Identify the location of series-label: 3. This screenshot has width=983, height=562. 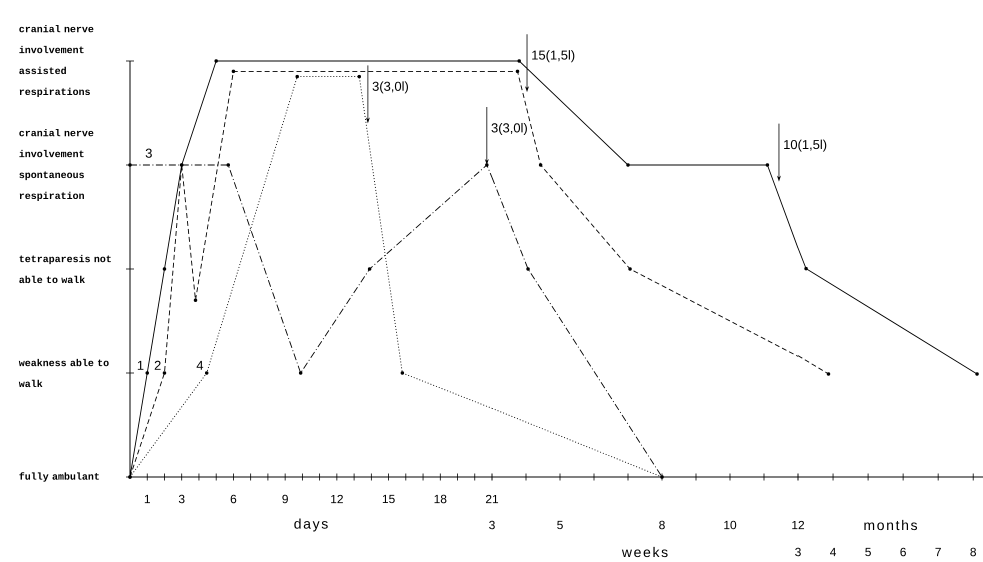
(149, 153).